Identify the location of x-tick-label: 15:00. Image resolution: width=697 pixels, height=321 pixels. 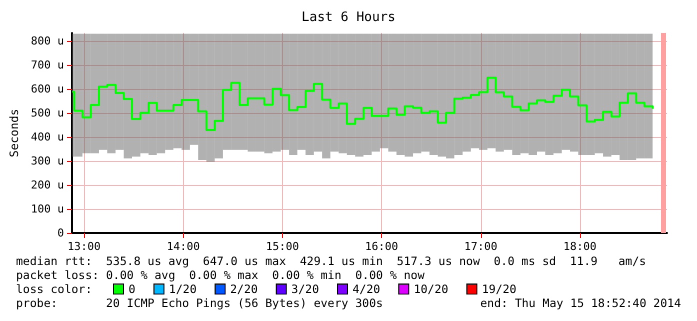
(282, 246).